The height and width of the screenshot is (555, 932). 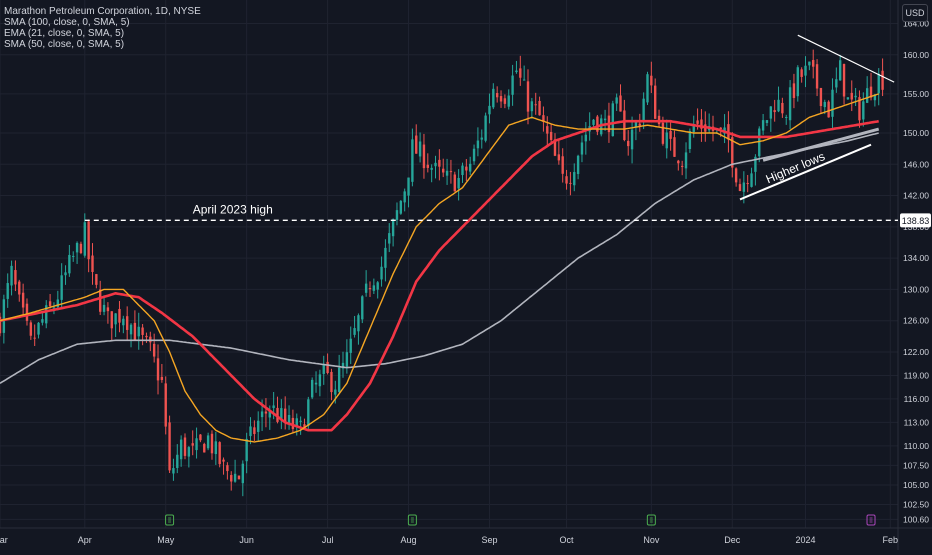 I want to click on time-tick-label: Apr, so click(x=85, y=540).